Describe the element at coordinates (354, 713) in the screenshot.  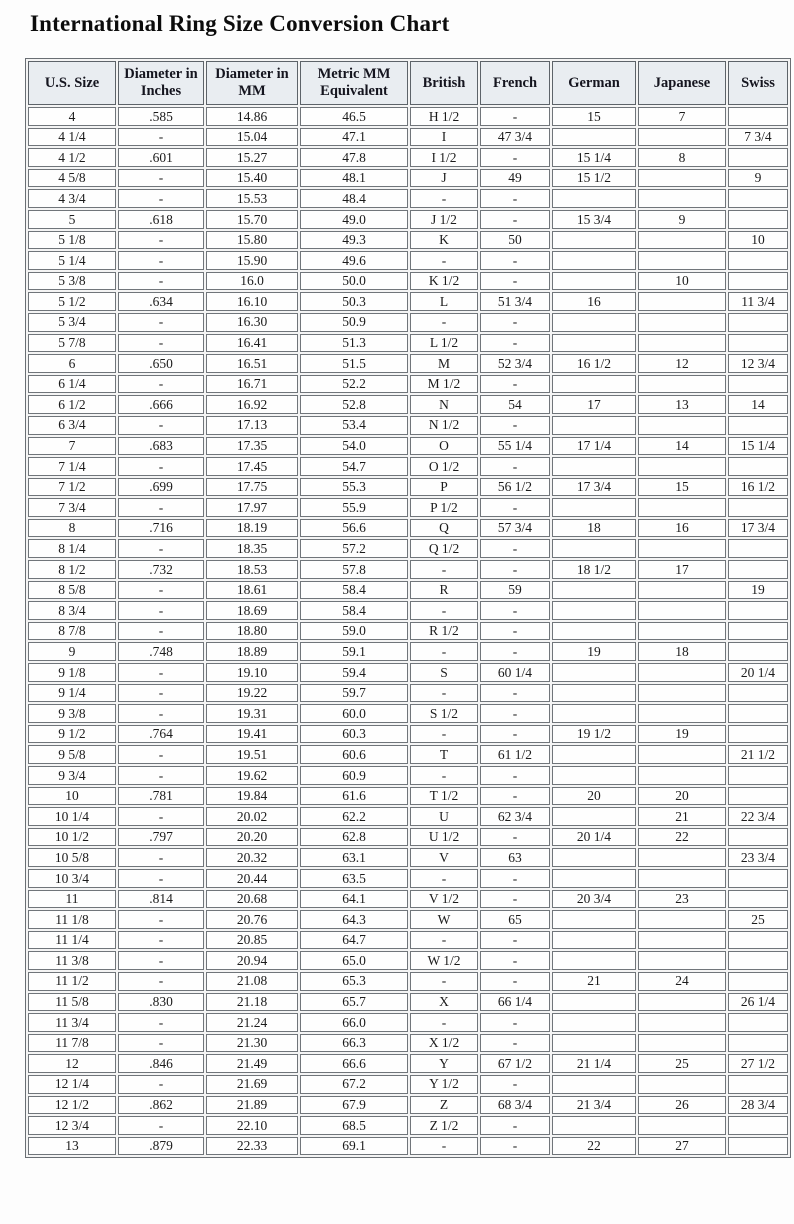
I see `cell-metric-mm-equivalent: 60.0` at that location.